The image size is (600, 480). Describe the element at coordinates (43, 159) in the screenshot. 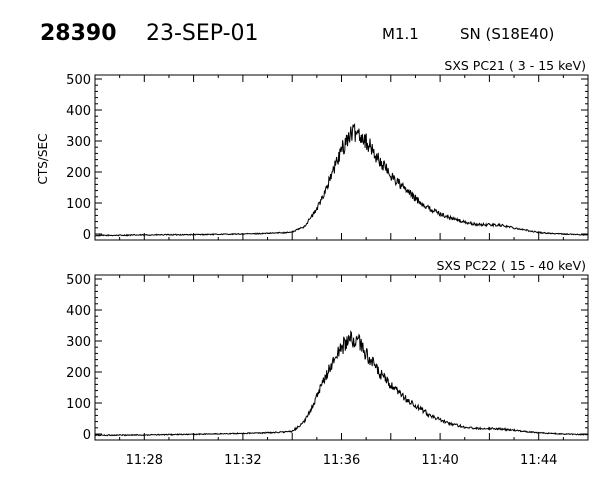

I see `y-axis-label: CTS/SEC` at that location.